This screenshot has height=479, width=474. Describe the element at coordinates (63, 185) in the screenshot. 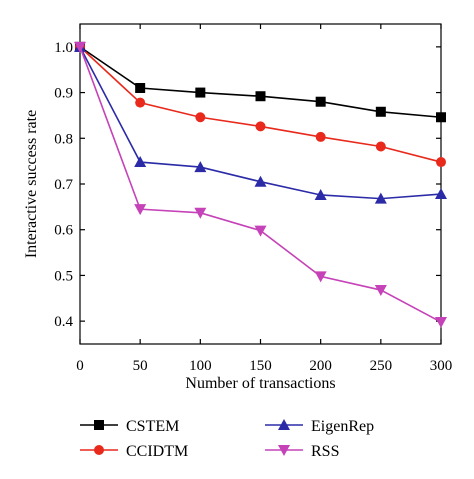

I see `y-tick-label: 0.7` at that location.